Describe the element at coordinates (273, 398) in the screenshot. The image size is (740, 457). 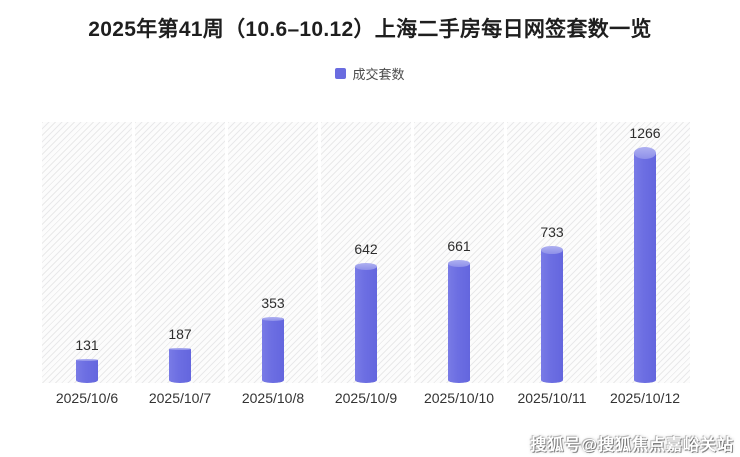
I see `x-axis-label: 2025/10/8` at that location.